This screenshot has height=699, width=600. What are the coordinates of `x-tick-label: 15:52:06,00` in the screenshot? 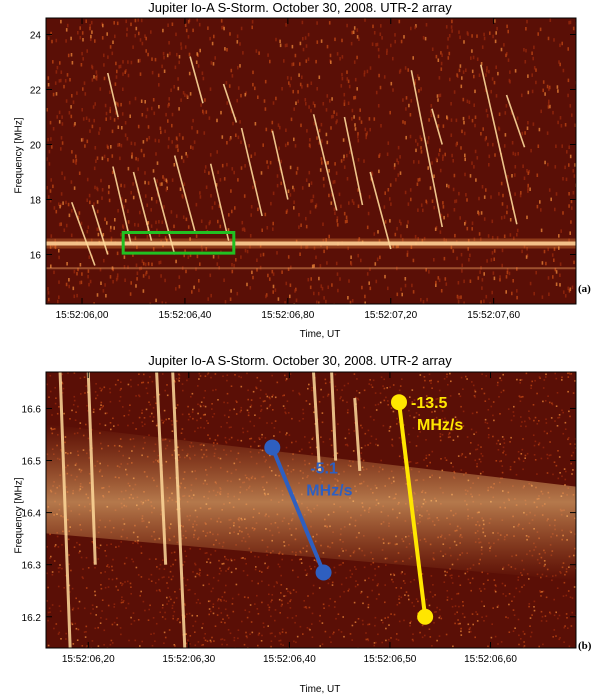 It's located at (82, 315).